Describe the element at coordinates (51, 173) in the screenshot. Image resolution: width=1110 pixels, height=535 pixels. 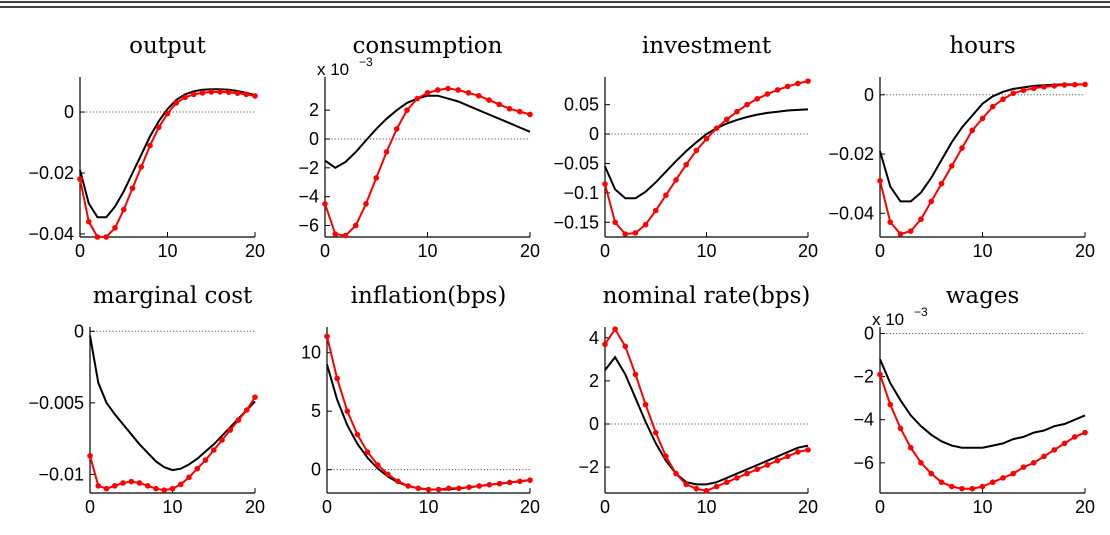
I see `y-tick-label: −0.02` at that location.